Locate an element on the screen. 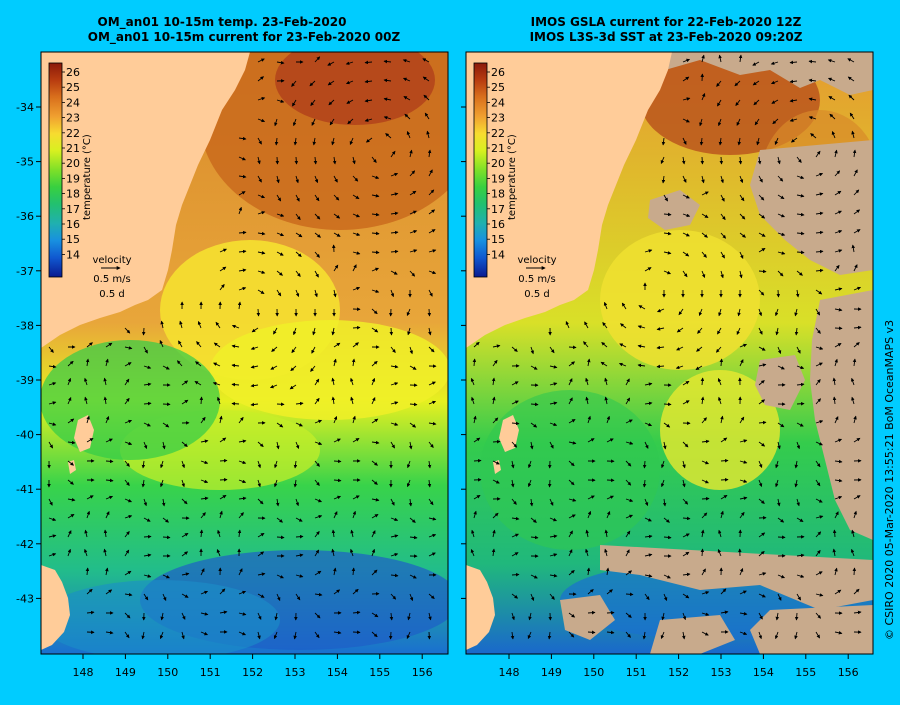  left-lat-tick: -38 is located at coordinates (25, 325).